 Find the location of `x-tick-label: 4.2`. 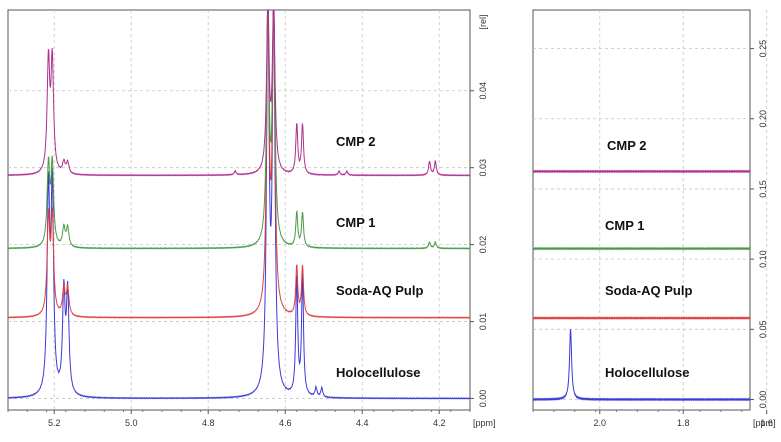

x-tick-label: 4.2 is located at coordinates (439, 423).